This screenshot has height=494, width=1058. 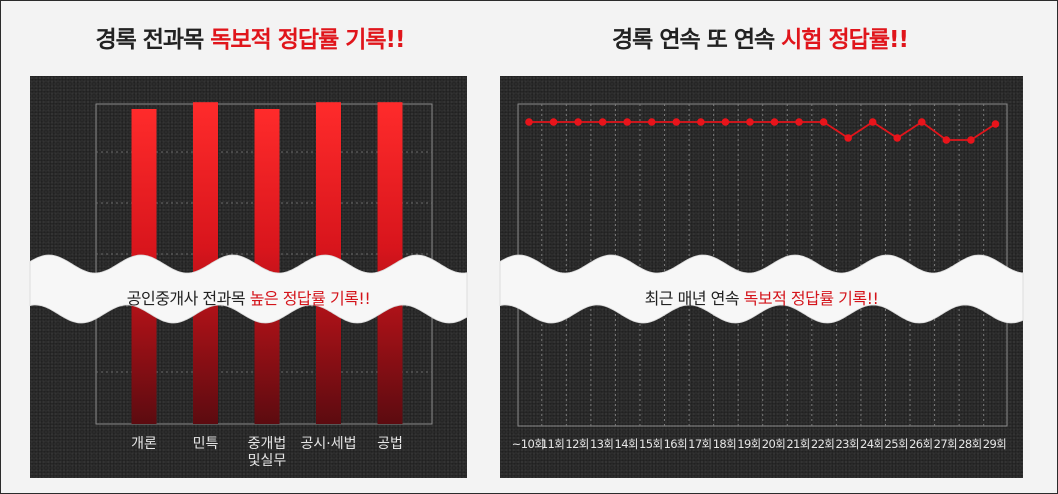 I want to click on category-label: 및실무, so click(x=267, y=461).